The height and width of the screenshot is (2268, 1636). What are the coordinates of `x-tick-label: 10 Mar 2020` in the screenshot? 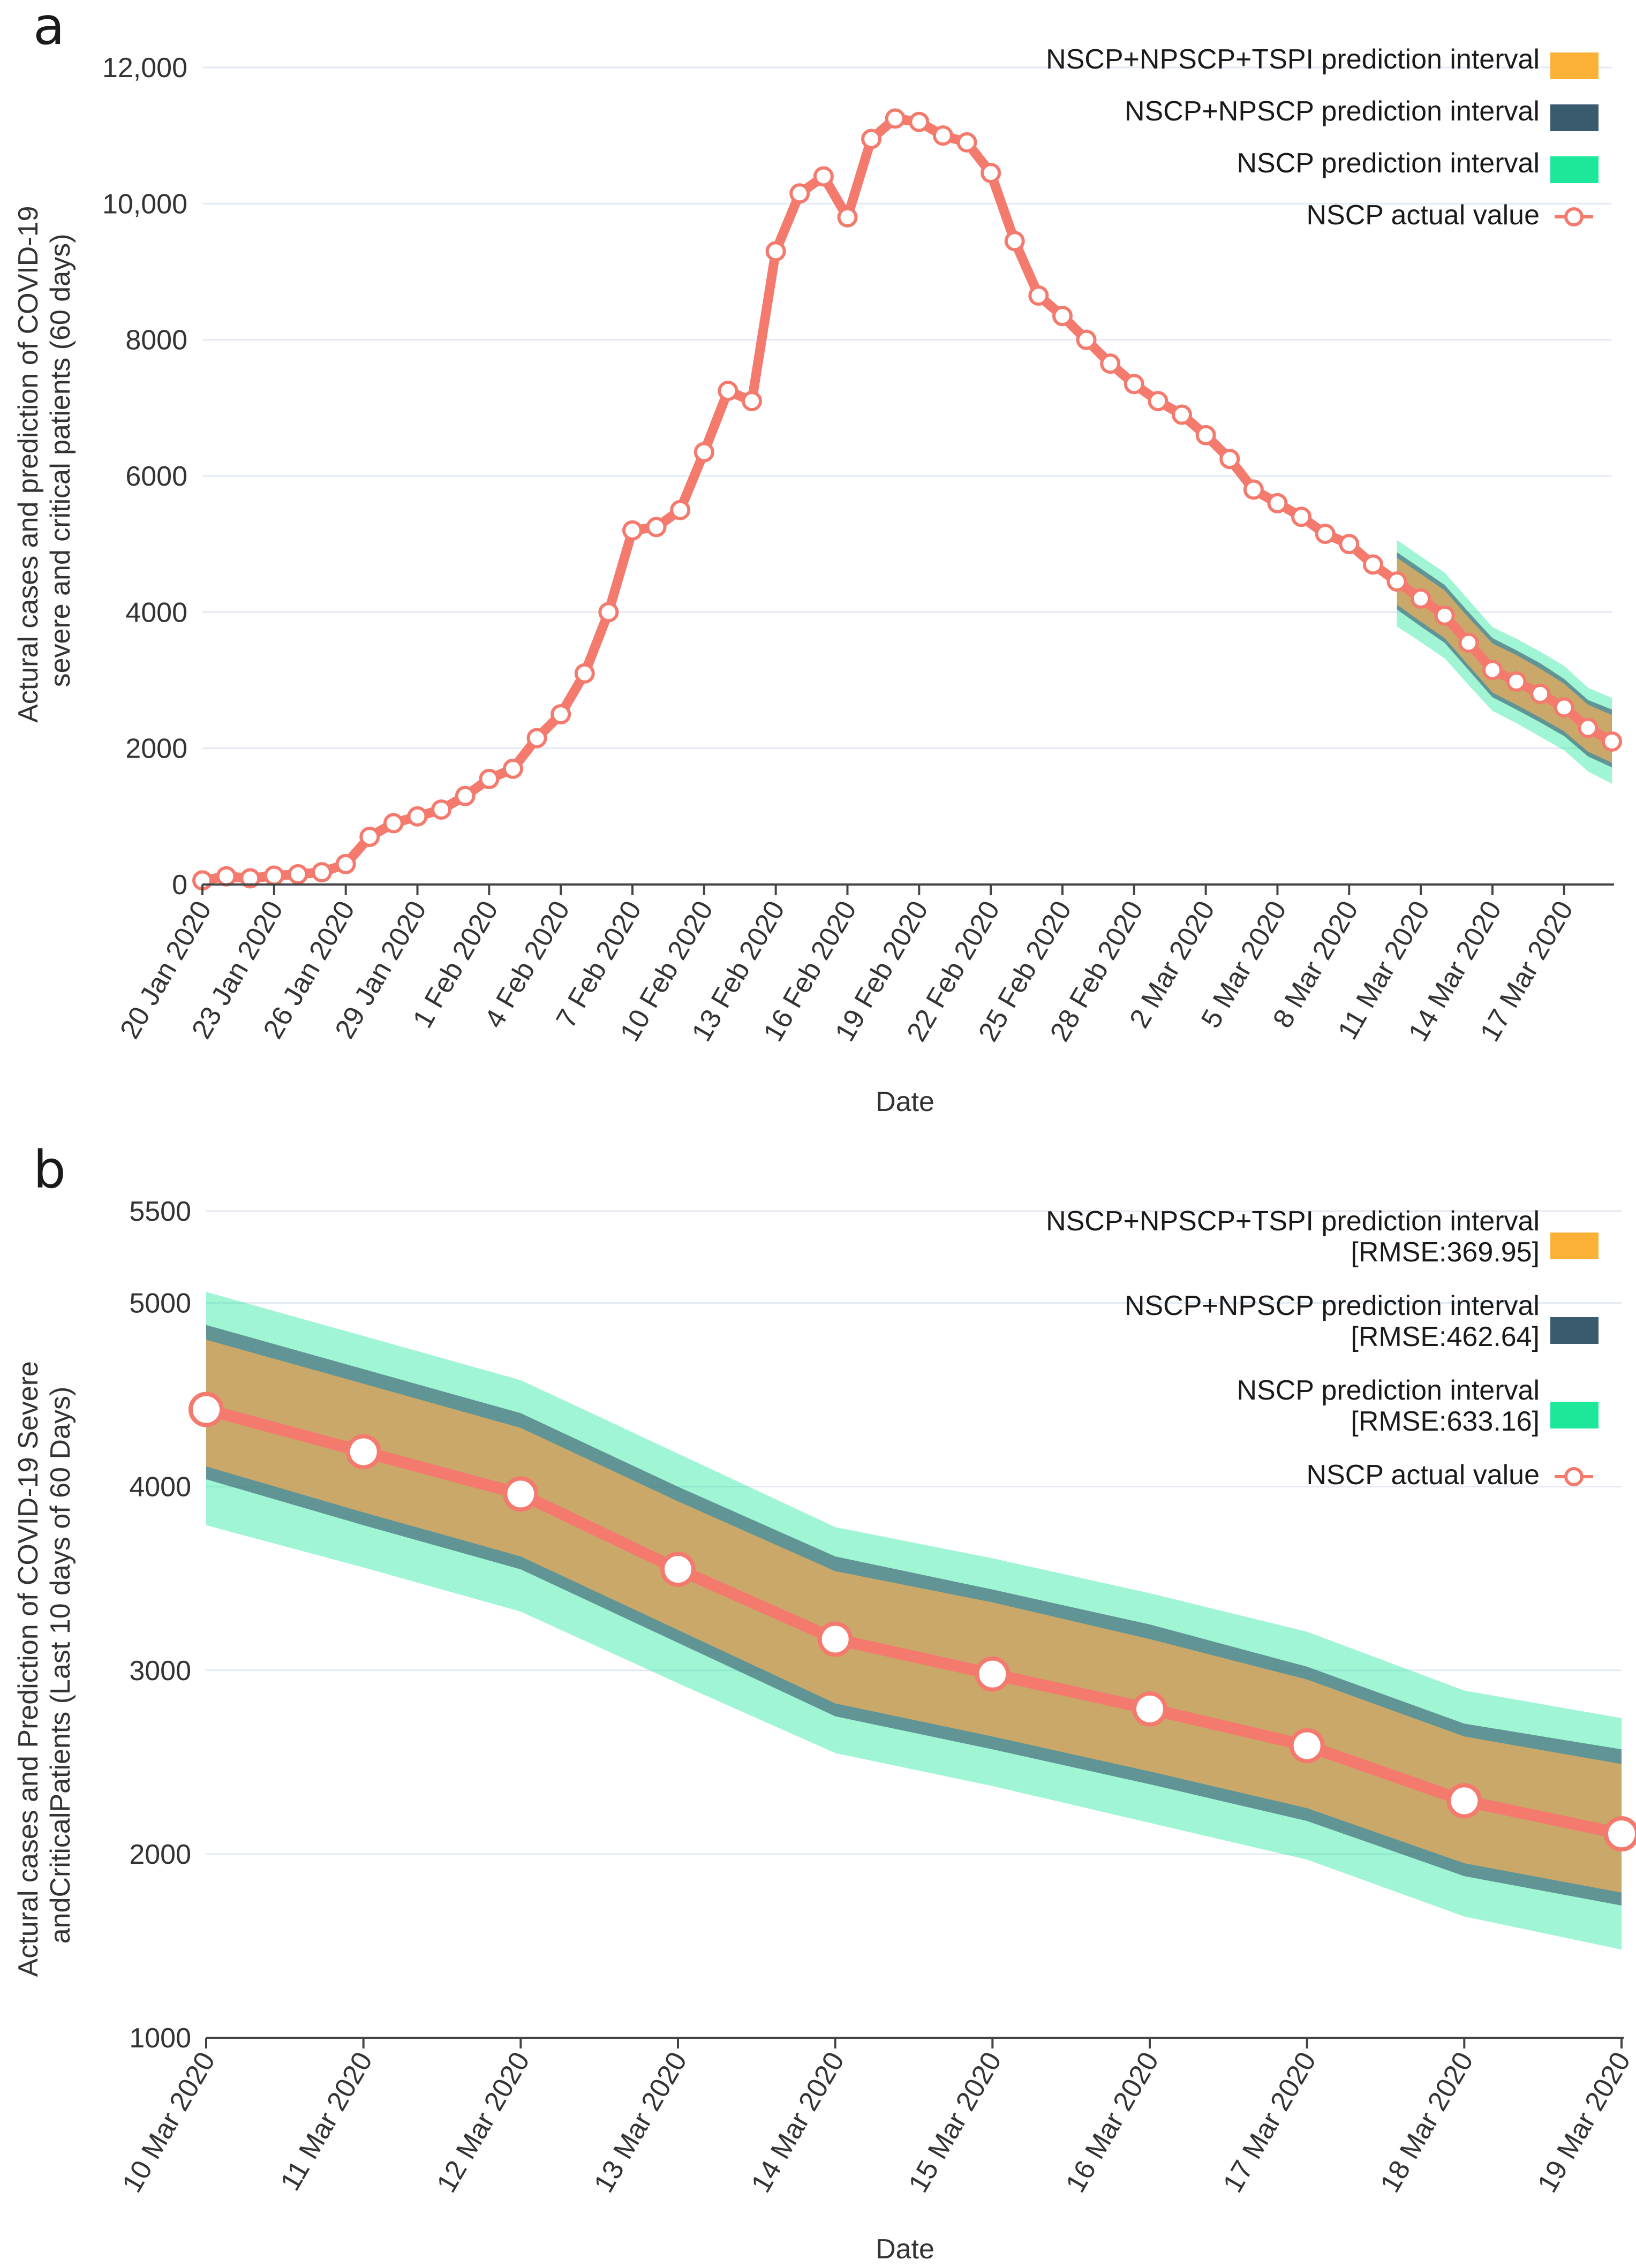 It's located at (168, 2122).